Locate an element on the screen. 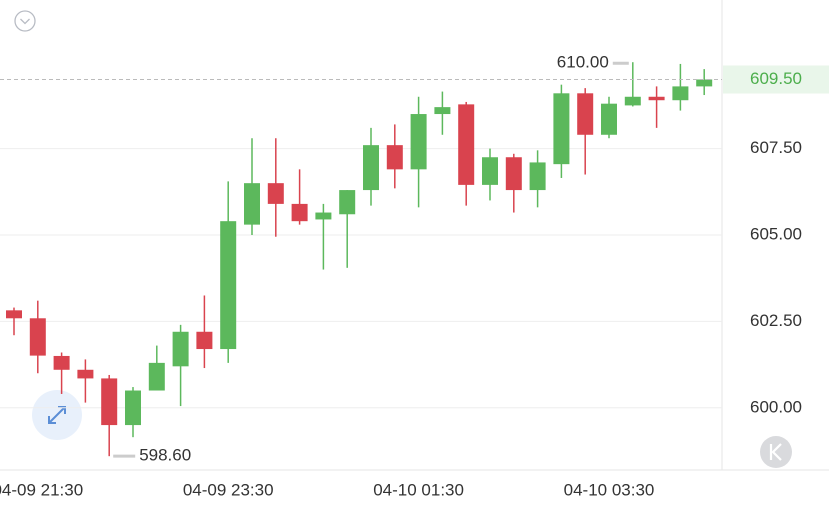 This screenshot has height=507, width=829. back-button is located at coordinates (776, 452).